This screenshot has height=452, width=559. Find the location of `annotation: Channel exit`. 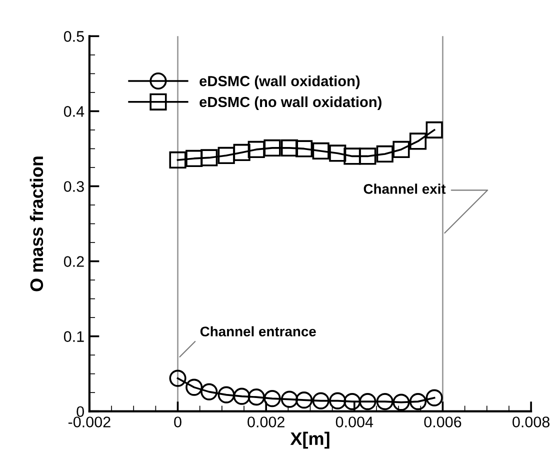

annotation: Channel exit is located at coordinates (405, 189).